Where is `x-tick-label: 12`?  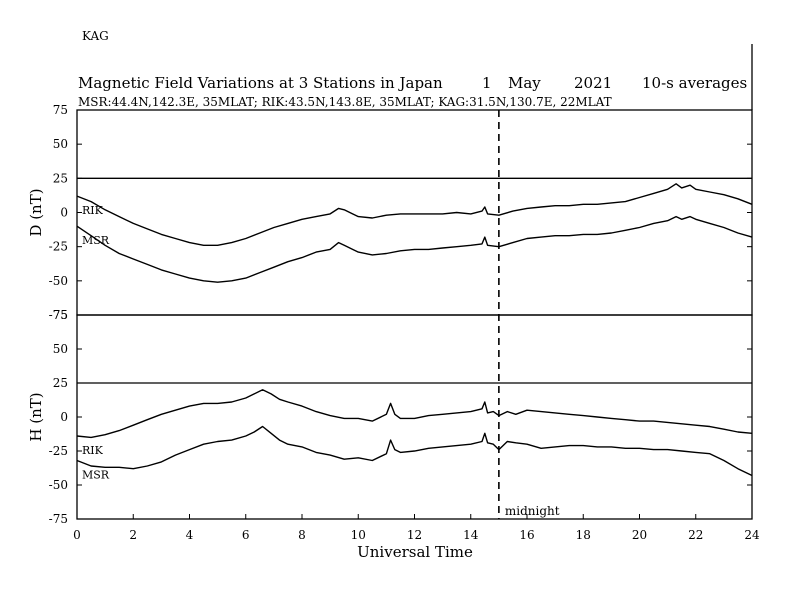 x-tick-label: 12 is located at coordinates (414, 535).